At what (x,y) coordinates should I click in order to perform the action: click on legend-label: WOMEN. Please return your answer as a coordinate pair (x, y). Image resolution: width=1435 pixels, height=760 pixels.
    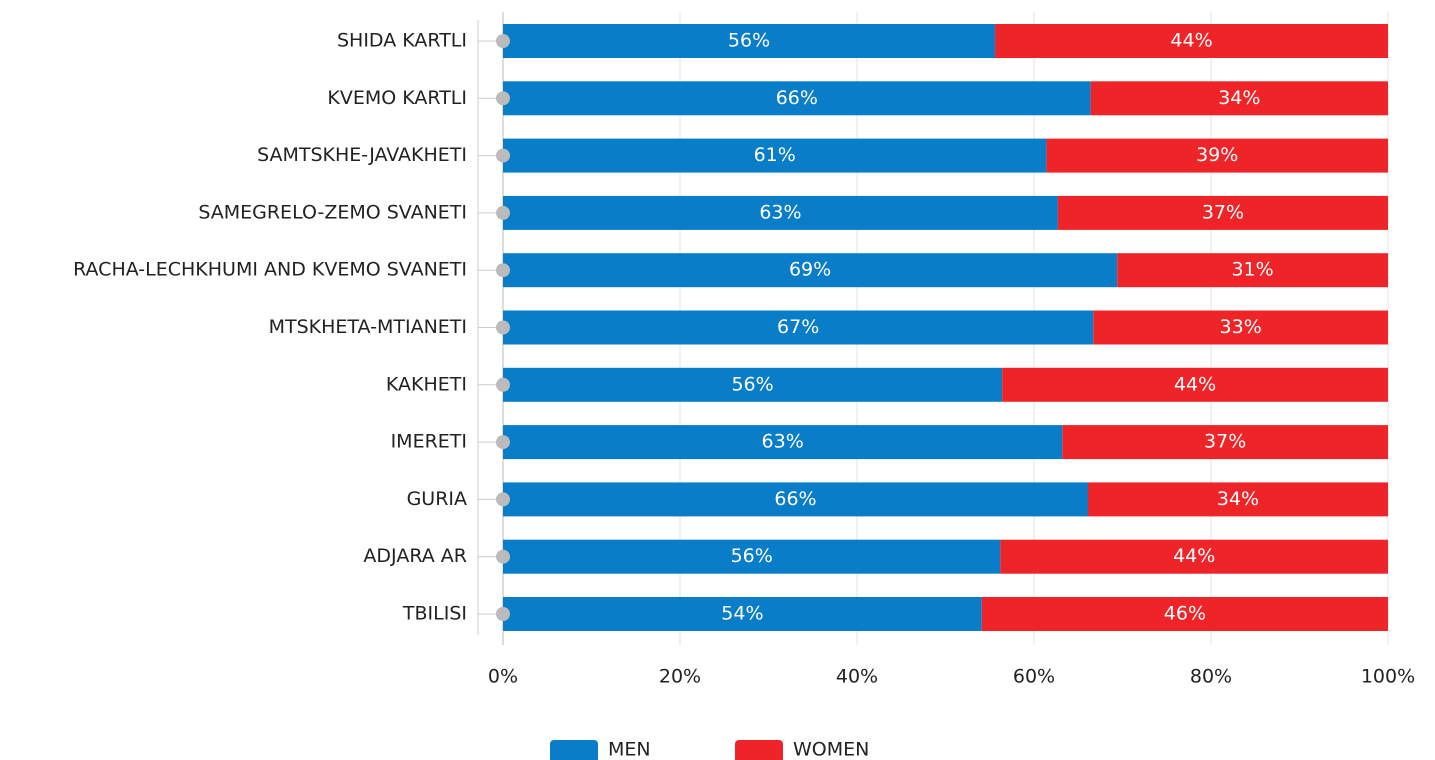
    Looking at the image, I should click on (831, 749).